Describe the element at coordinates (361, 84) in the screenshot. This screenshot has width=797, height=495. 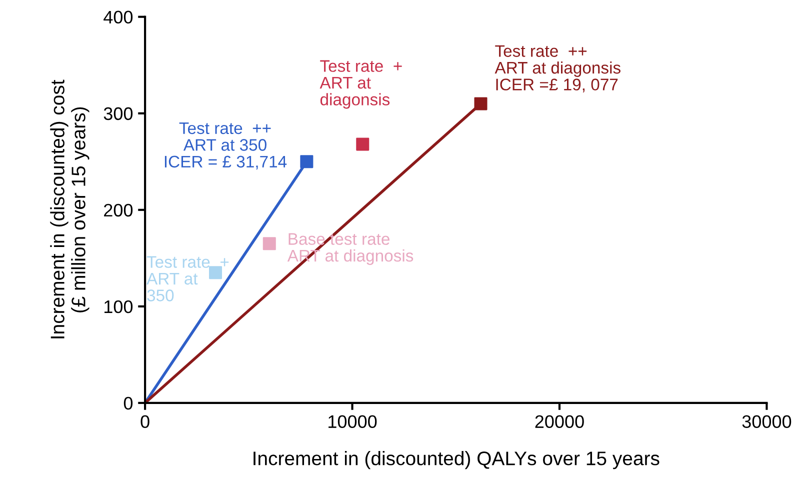
I see `annotation: Test rate + ART at diagonsis` at that location.